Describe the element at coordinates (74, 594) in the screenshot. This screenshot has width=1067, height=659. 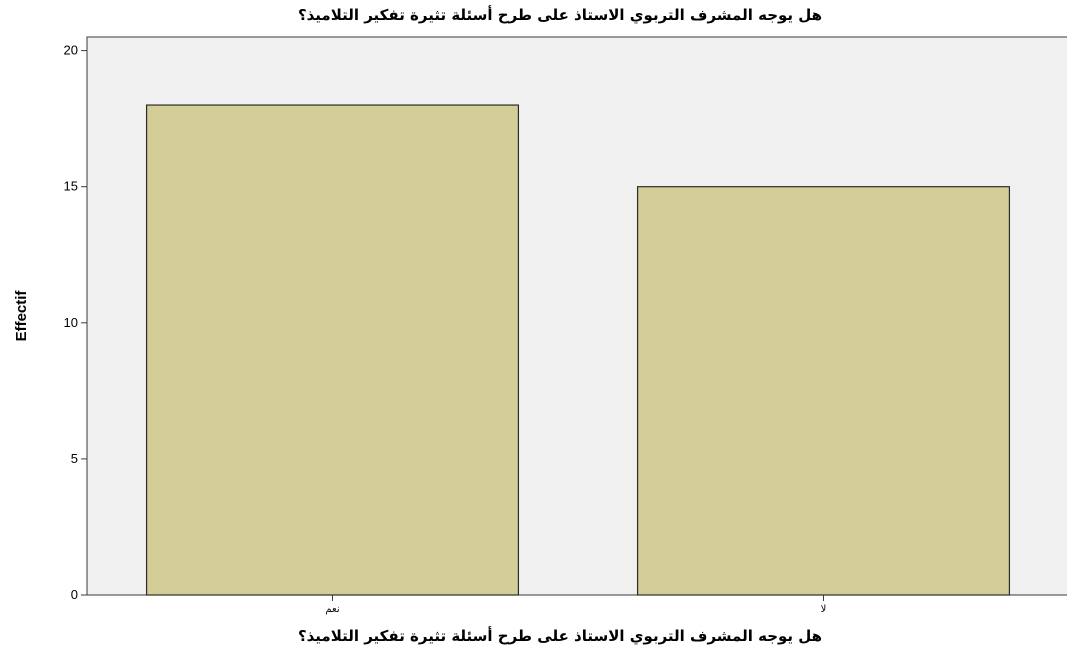
I see `y-tick-label: 0` at that location.